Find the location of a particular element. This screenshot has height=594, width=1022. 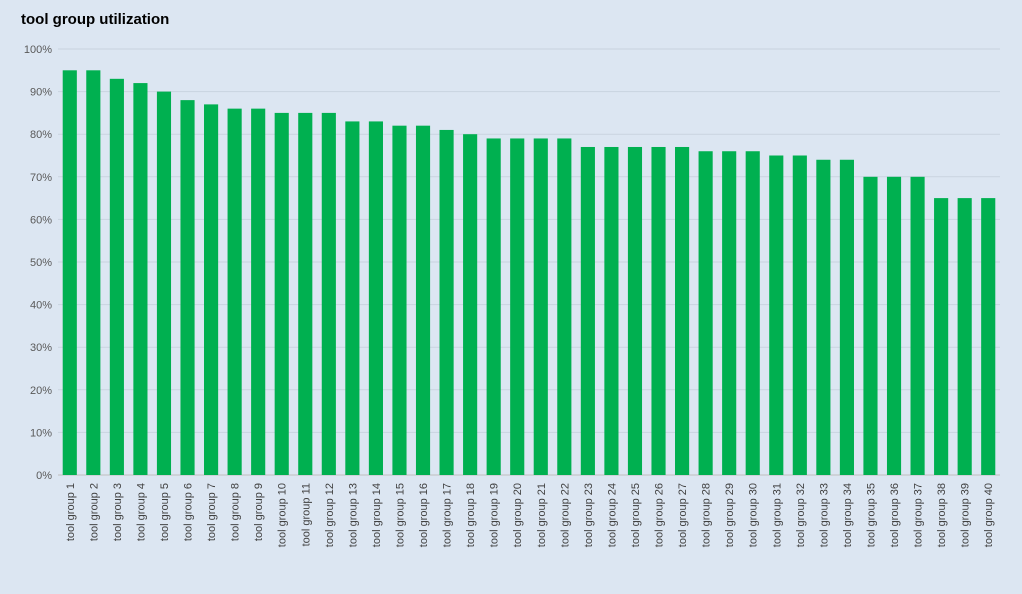

x-tick-label: tool group 39 is located at coordinates (966, 515).